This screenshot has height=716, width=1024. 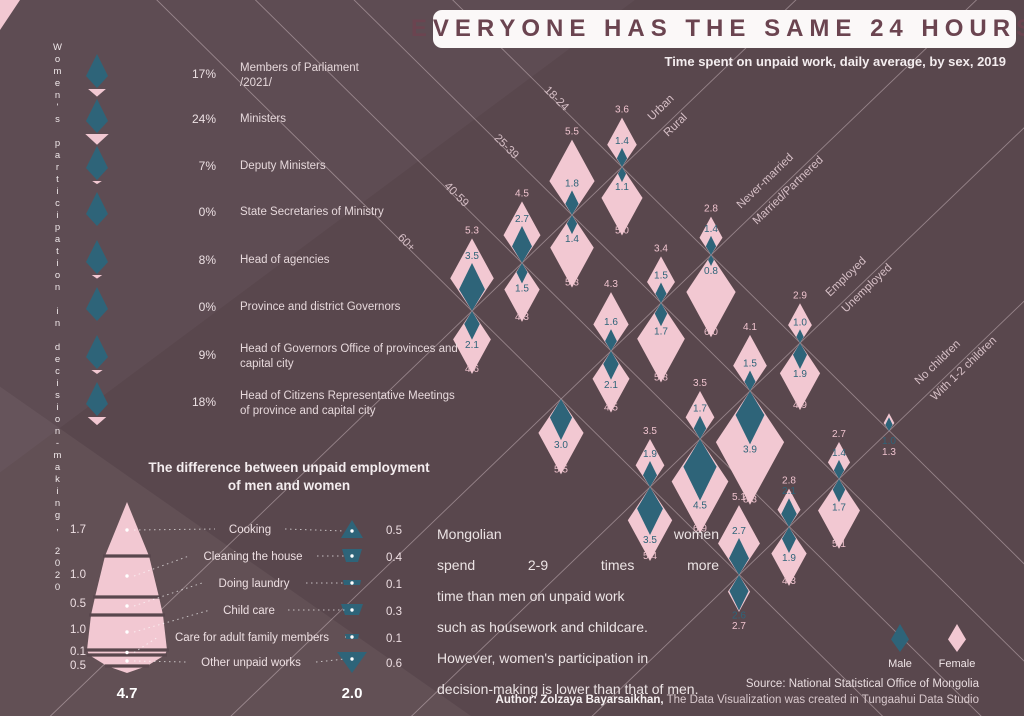 What do you see at coordinates (572, 183) in the screenshot?
I see `male-value: 1.8` at bounding box center [572, 183].